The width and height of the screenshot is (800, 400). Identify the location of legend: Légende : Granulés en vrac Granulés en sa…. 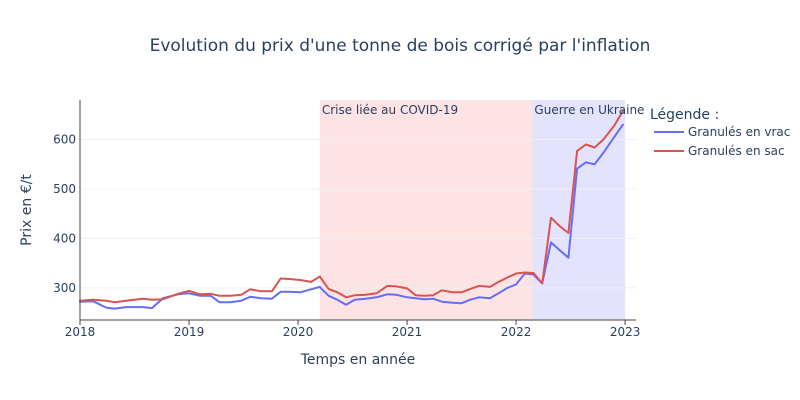
(720, 132).